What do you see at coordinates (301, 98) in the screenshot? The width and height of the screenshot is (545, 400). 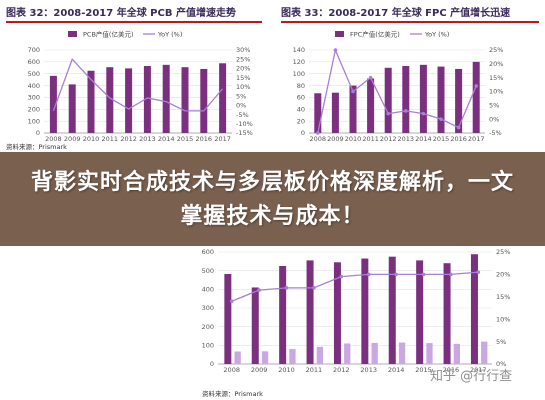 I see `y-tick-label-left: 60` at bounding box center [301, 98].